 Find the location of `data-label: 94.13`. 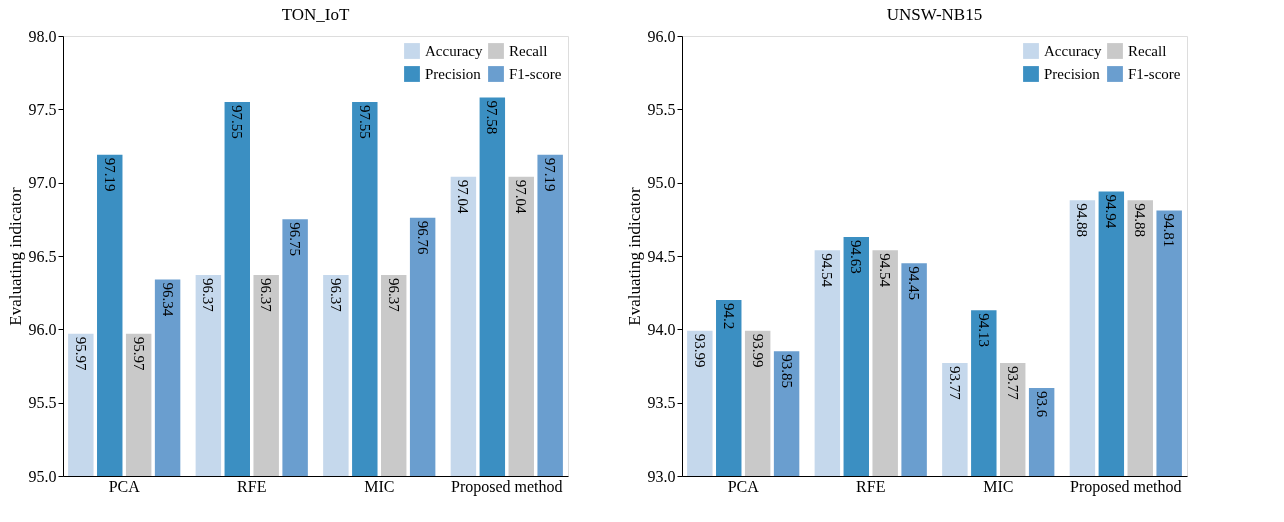

data-label: 94.13 is located at coordinates (983, 330).